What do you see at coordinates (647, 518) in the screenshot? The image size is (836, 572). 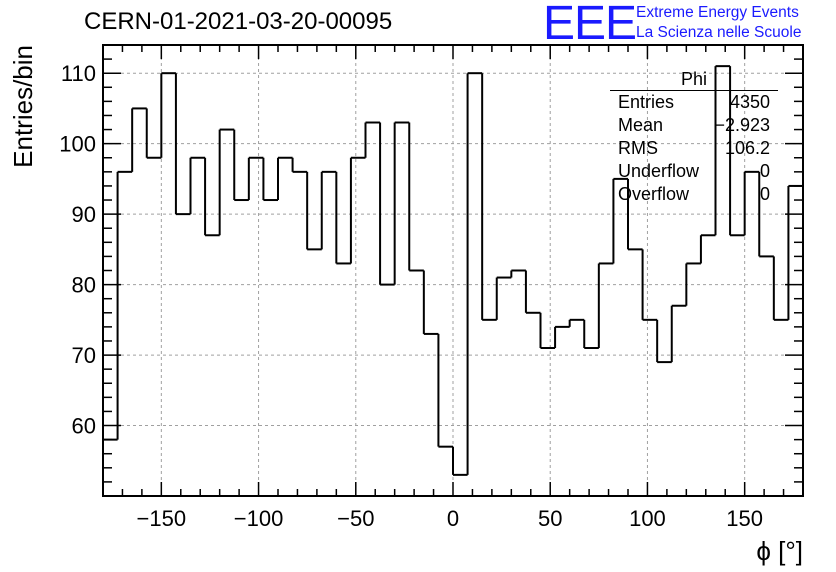 I see `x-tick-label: 100` at bounding box center [647, 518].